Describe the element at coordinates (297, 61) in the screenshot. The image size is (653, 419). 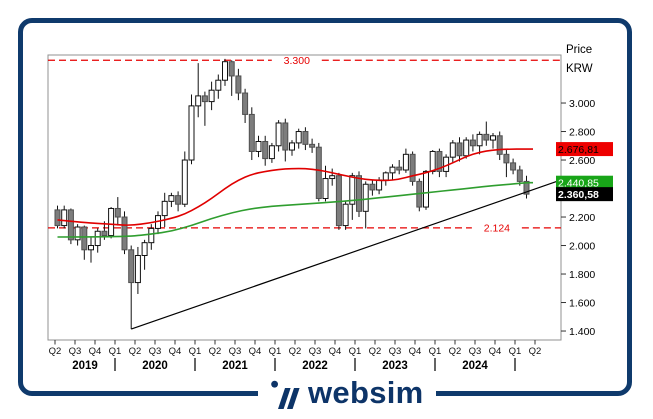
I see `reference-line-label: 3.300` at that location.